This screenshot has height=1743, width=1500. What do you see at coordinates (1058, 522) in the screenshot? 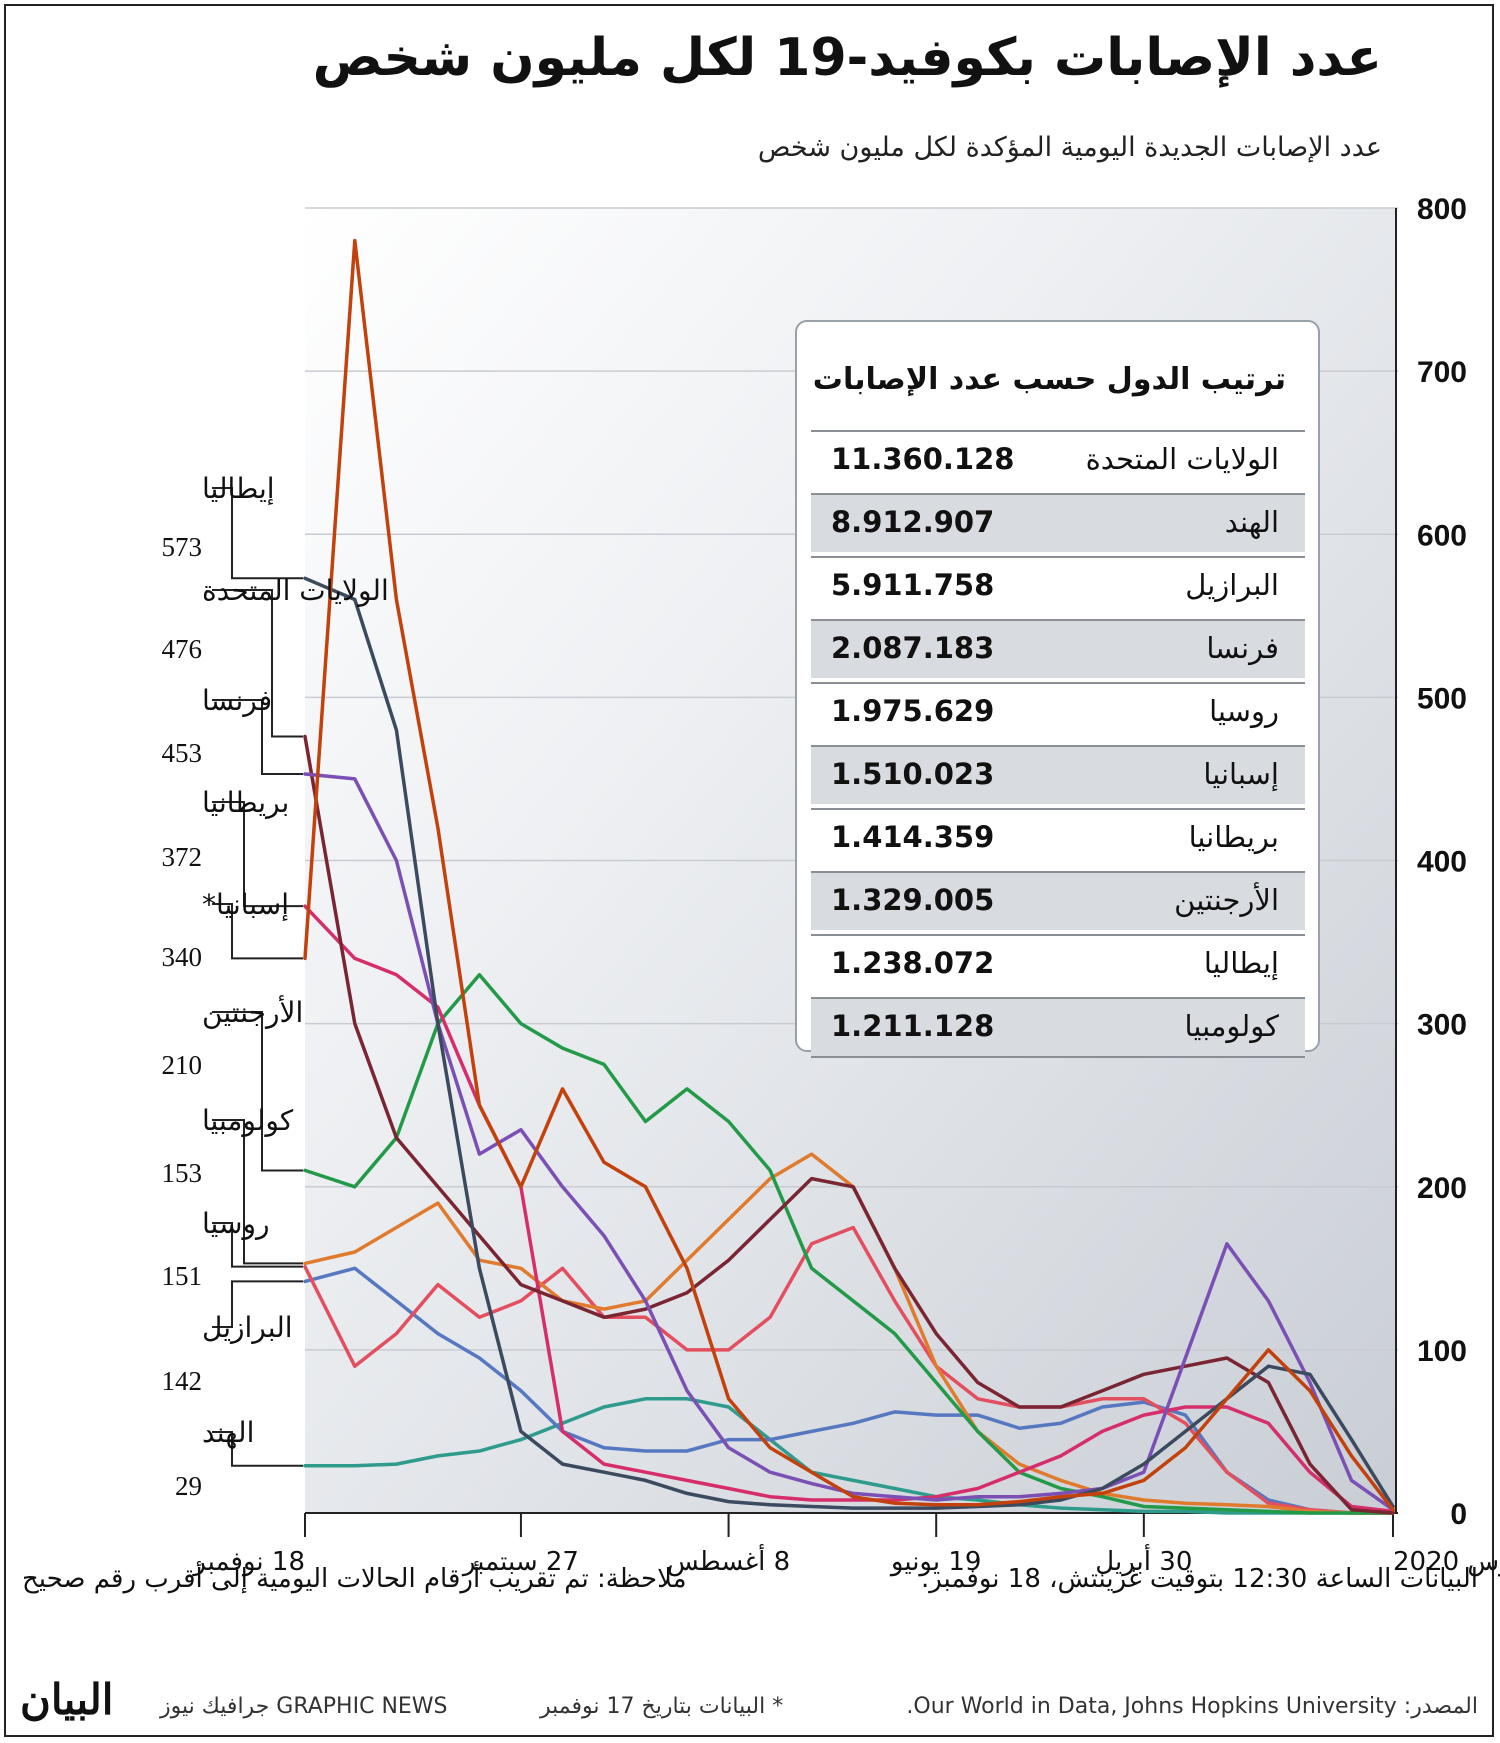
I see `ranking-row: الهند 8.912.907` at bounding box center [1058, 522].